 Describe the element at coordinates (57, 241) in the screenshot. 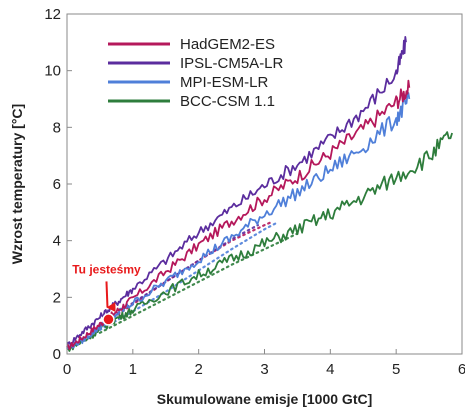

I see `y-tick-label: 4` at that location.